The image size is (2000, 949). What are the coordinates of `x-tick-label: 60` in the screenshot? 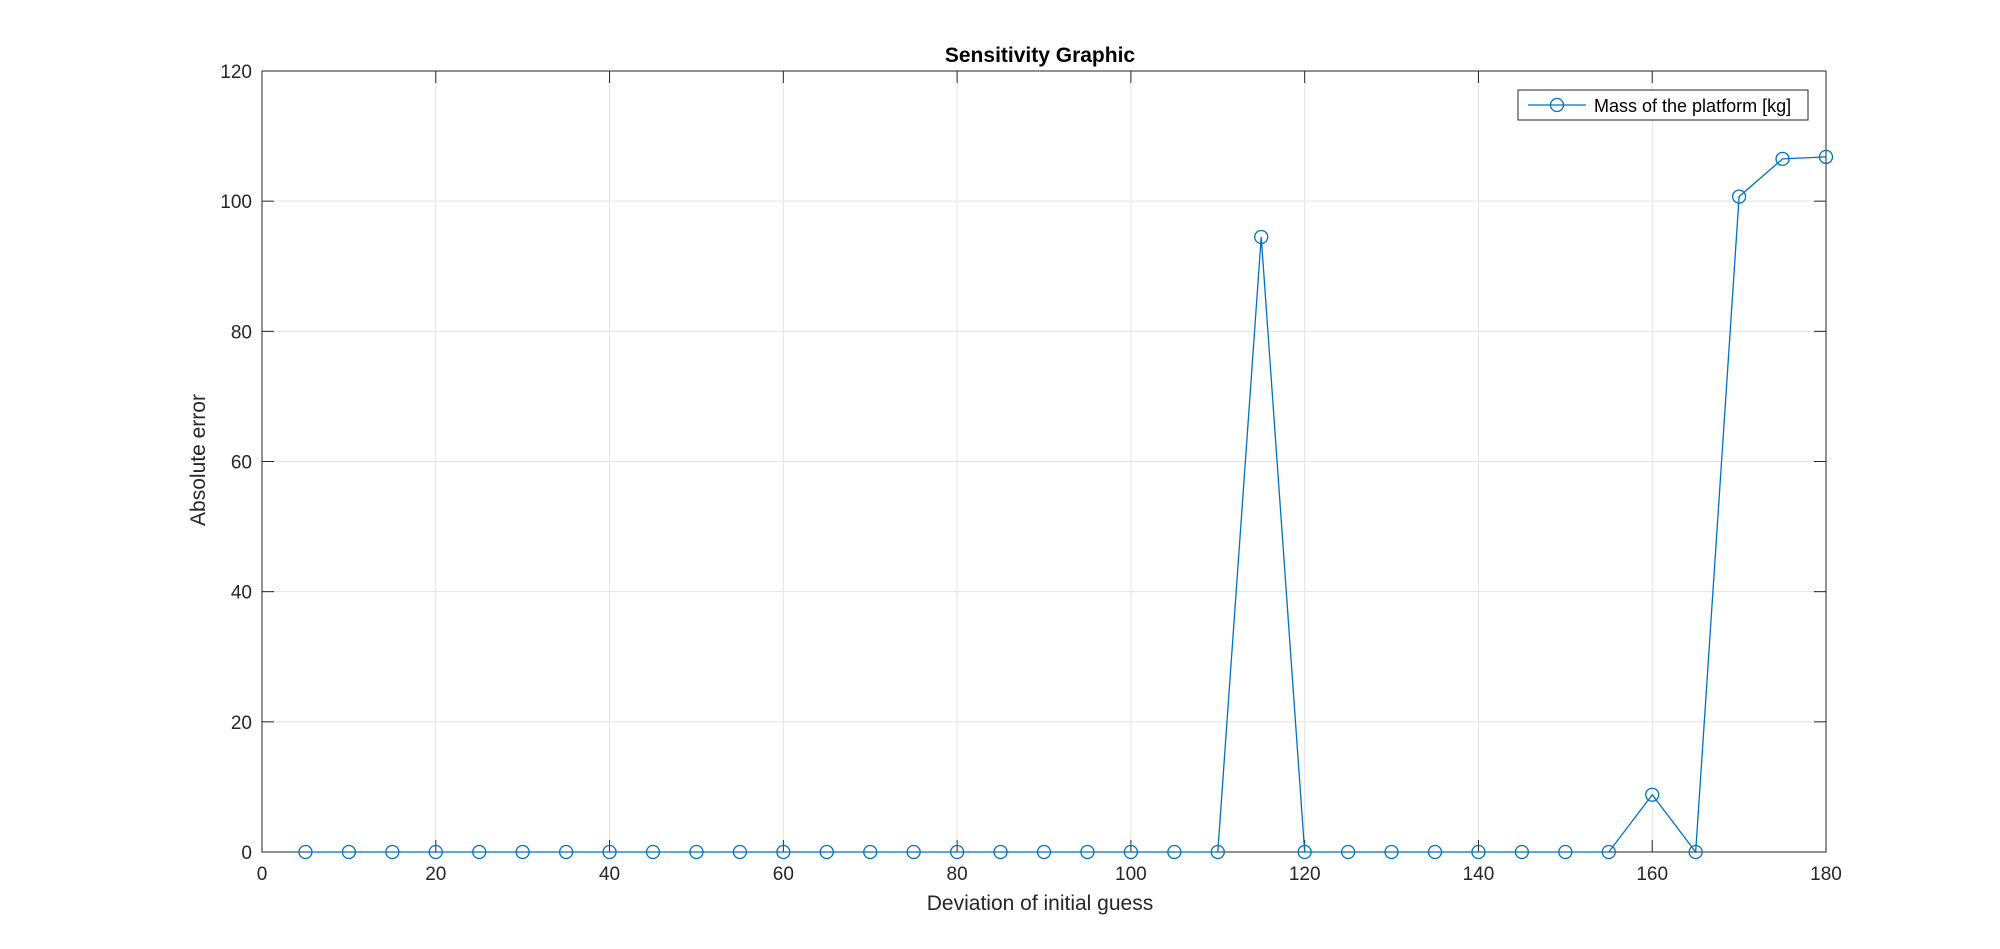 It's located at (783, 874).